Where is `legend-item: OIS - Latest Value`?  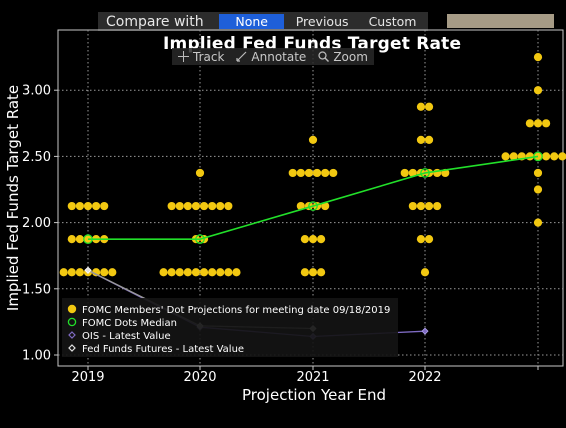 legend-item: OIS - Latest Value is located at coordinates (126, 336).